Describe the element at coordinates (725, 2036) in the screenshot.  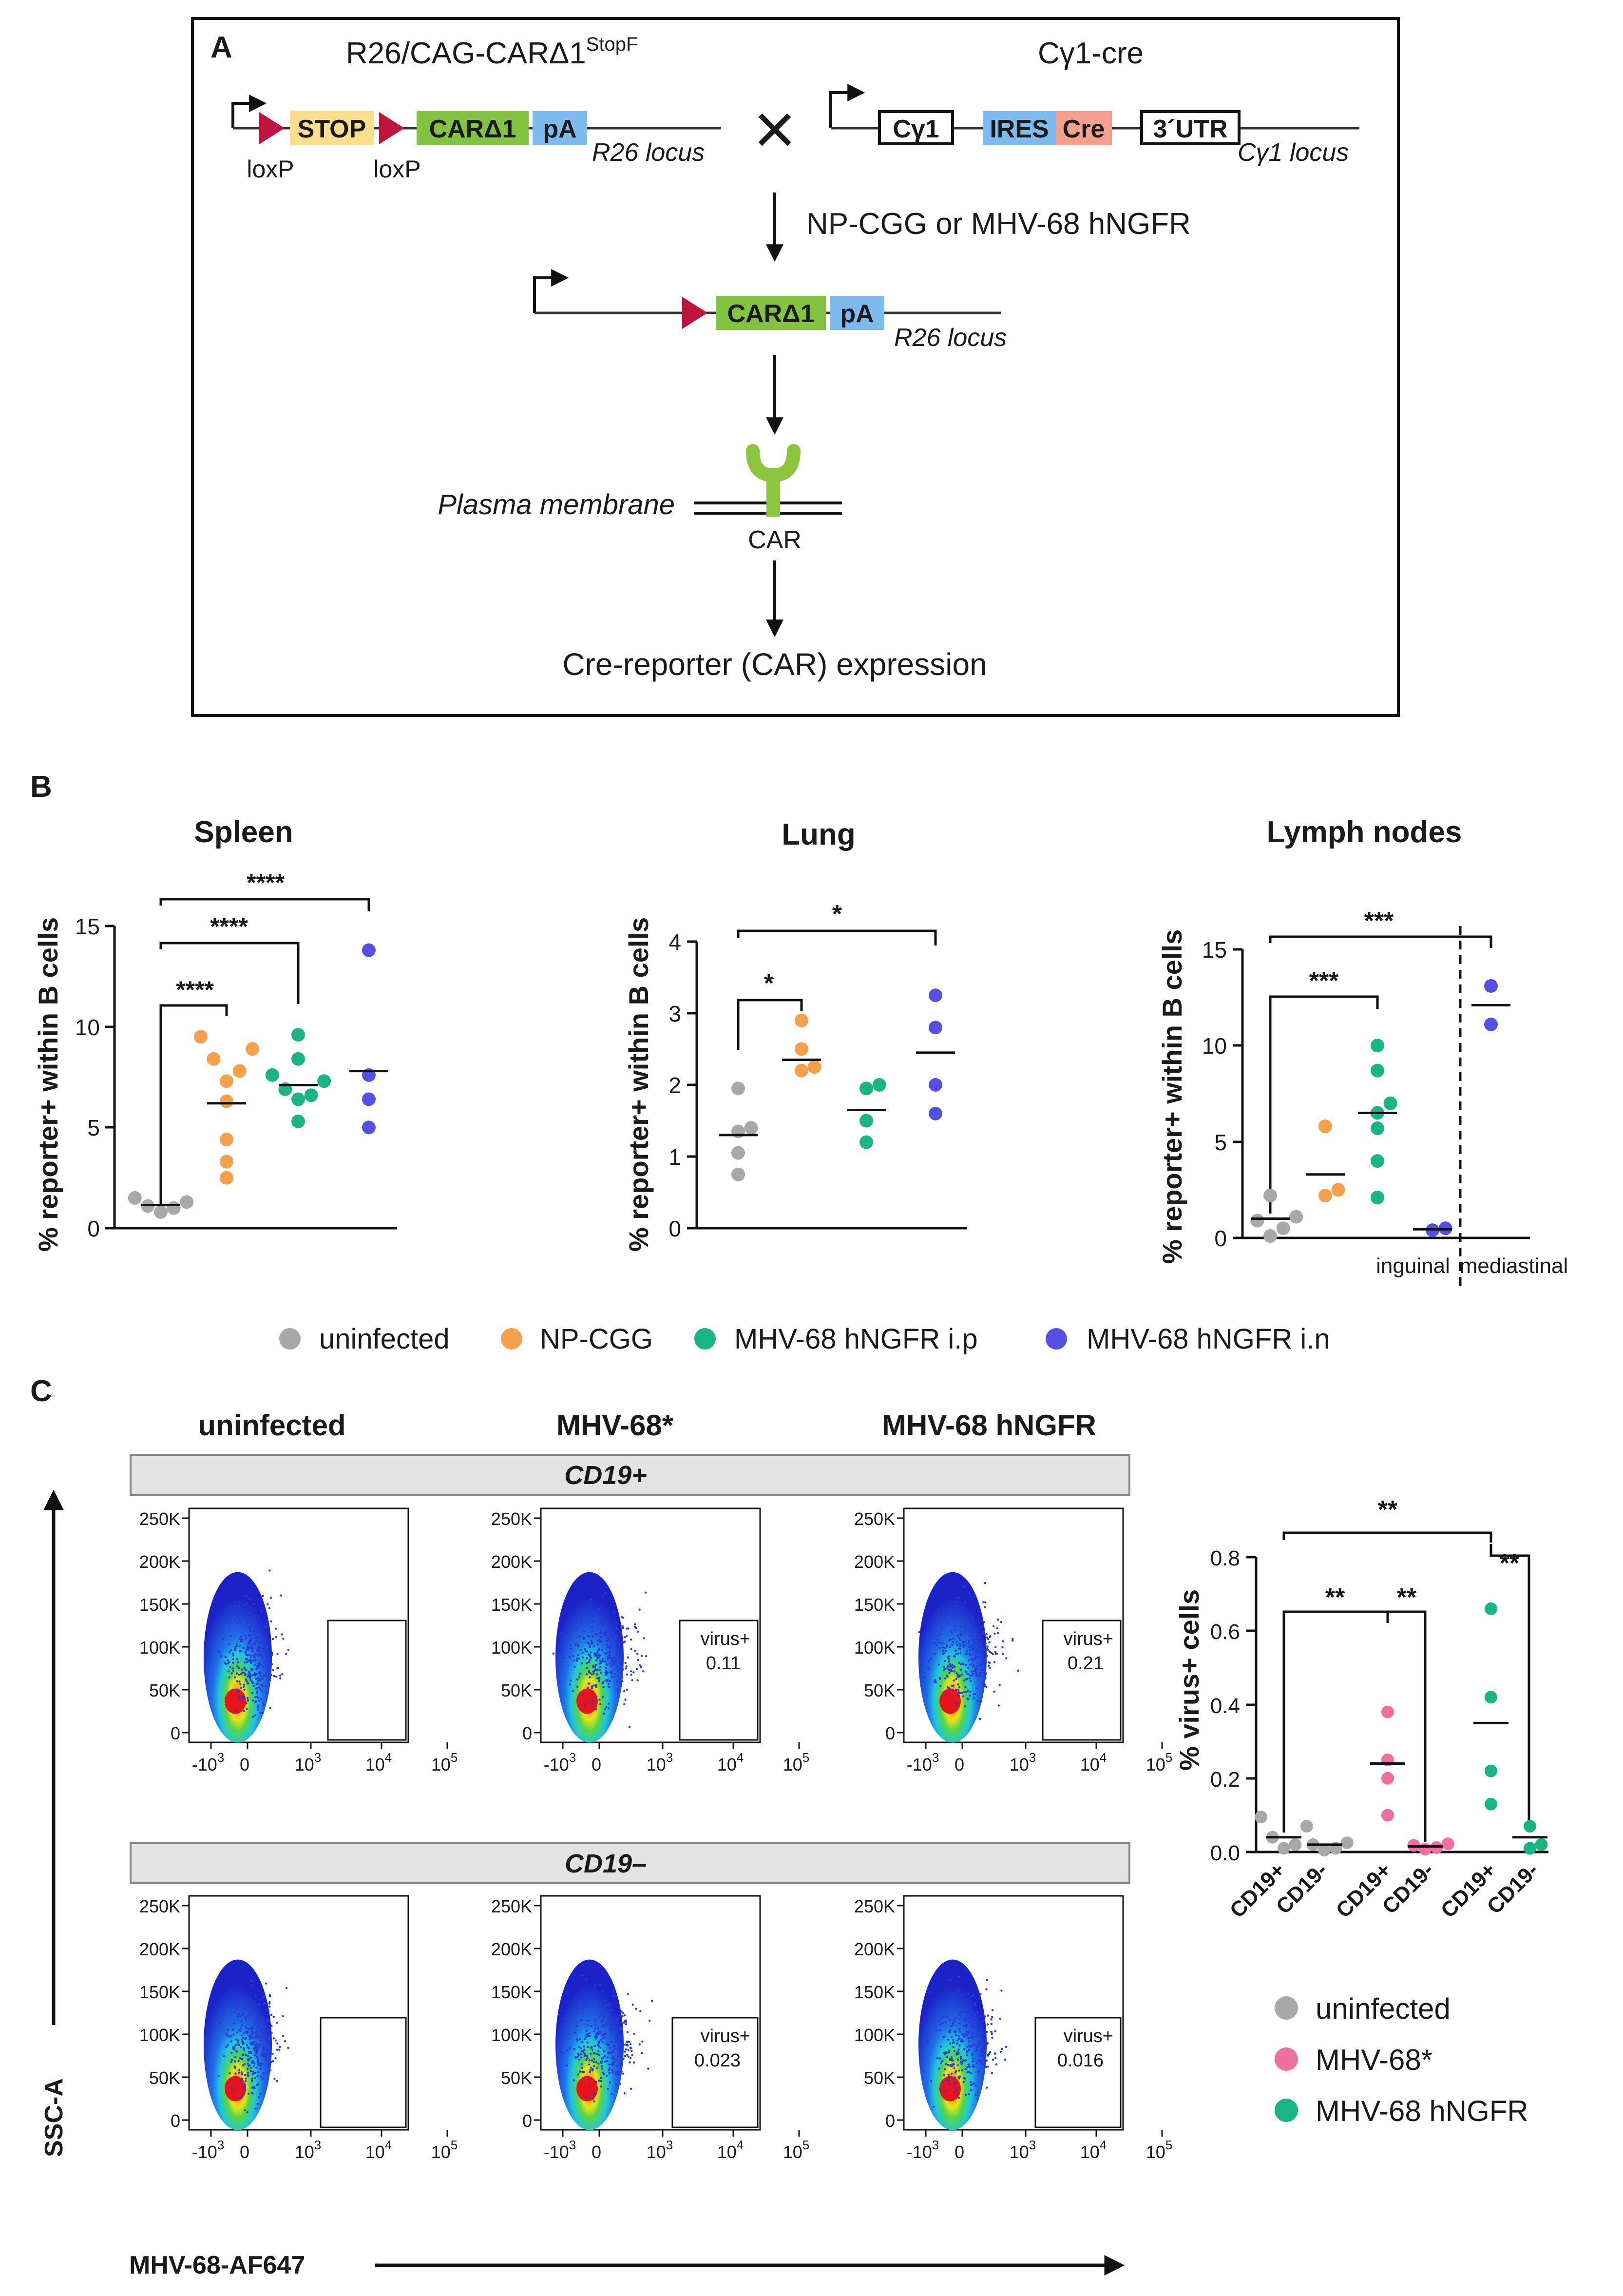
I see `gate-label: virus+` at that location.